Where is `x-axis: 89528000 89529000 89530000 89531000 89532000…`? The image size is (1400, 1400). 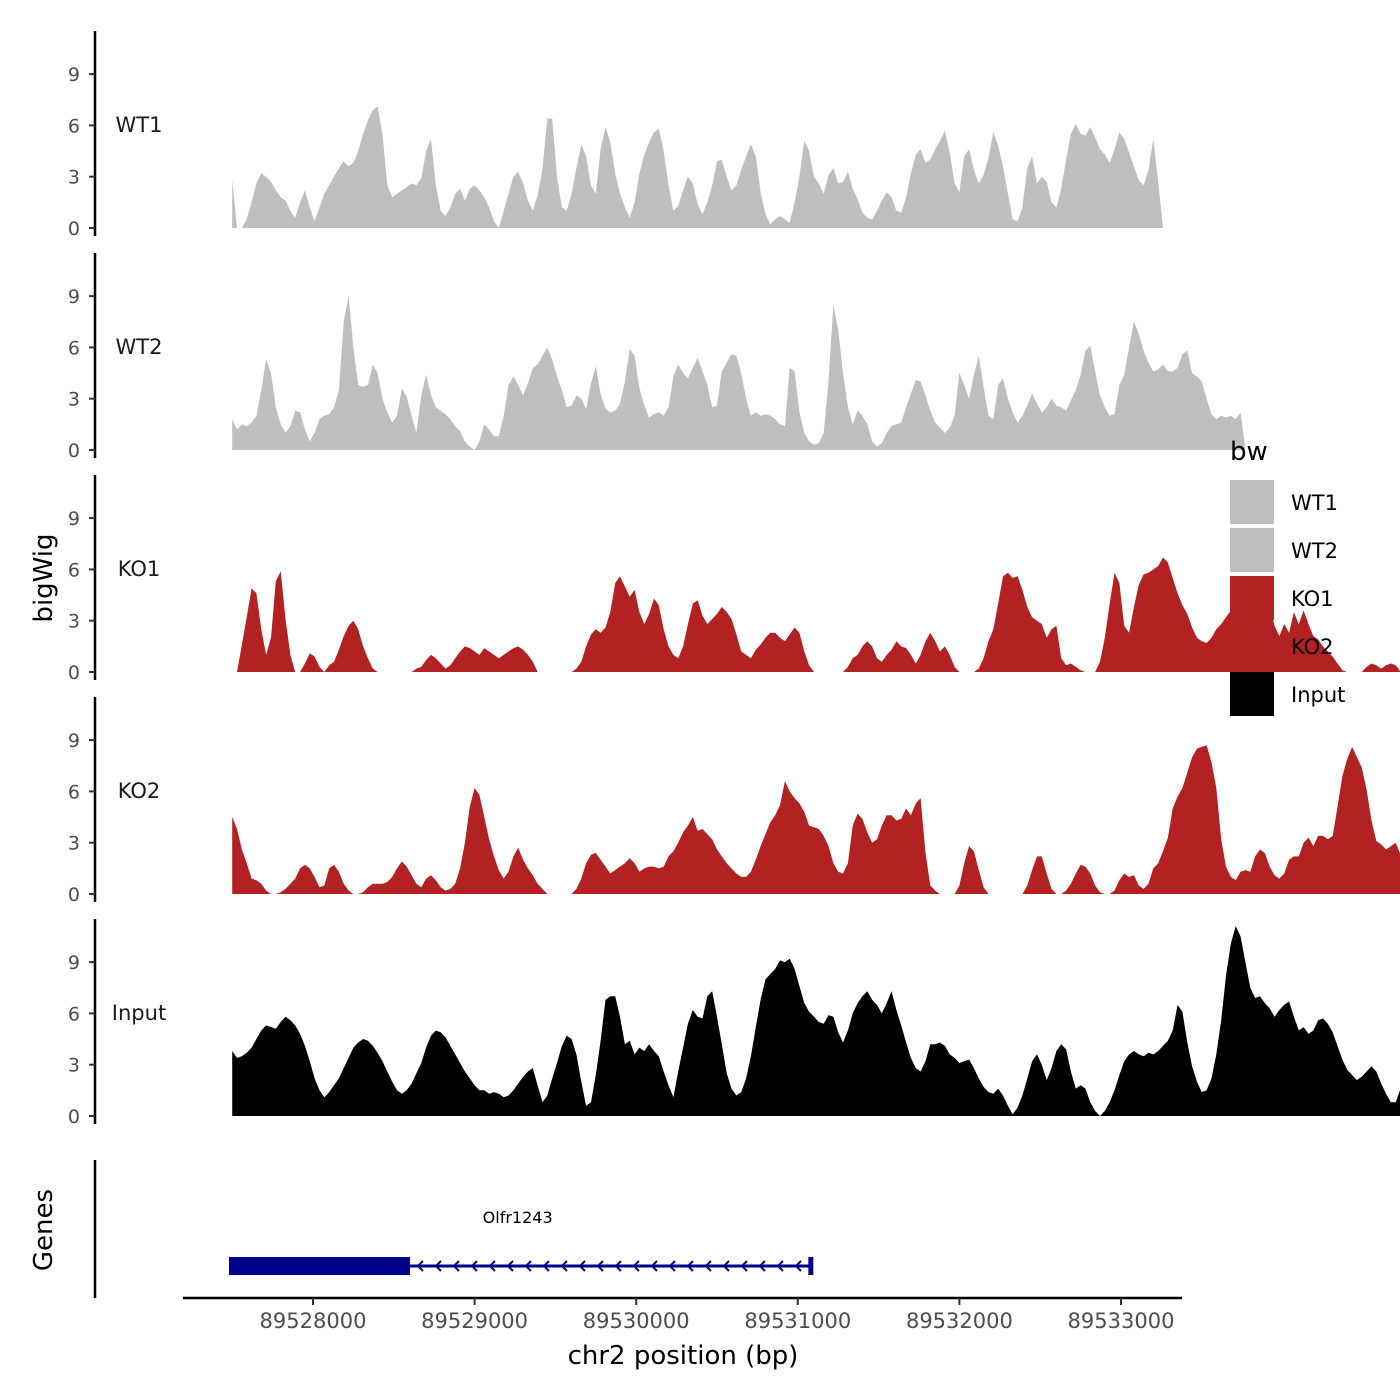
x-axis: 89528000 89529000 89530000 89531000 89532000… is located at coordinates (682, 1314).